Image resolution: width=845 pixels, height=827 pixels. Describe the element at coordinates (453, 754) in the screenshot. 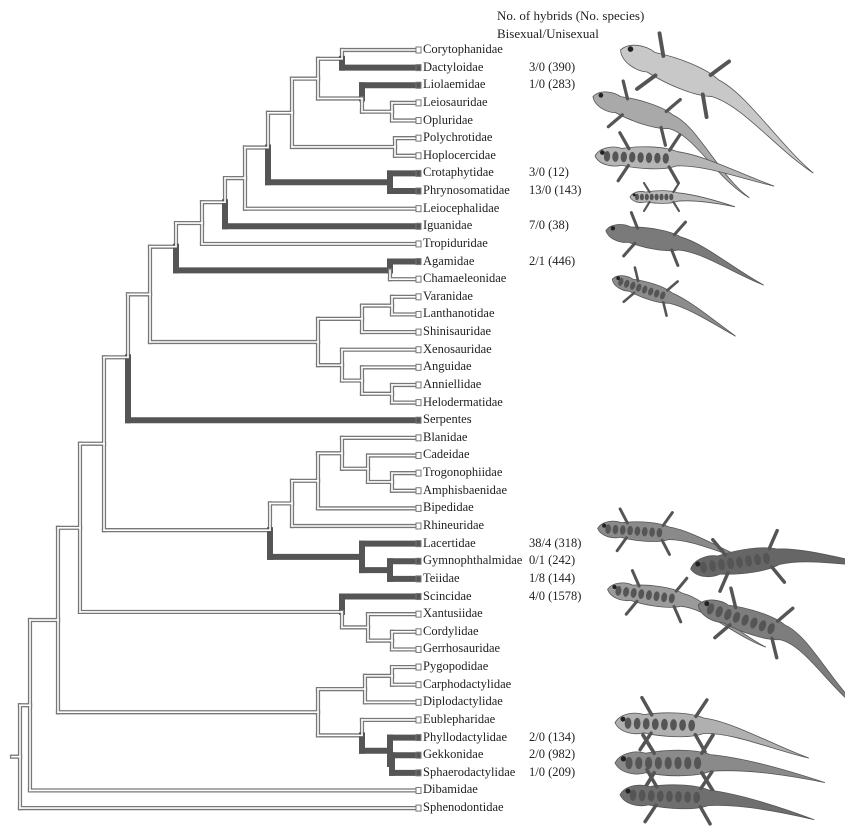

I see `taxon-label-gekkonidae: Gekkonidae` at that location.